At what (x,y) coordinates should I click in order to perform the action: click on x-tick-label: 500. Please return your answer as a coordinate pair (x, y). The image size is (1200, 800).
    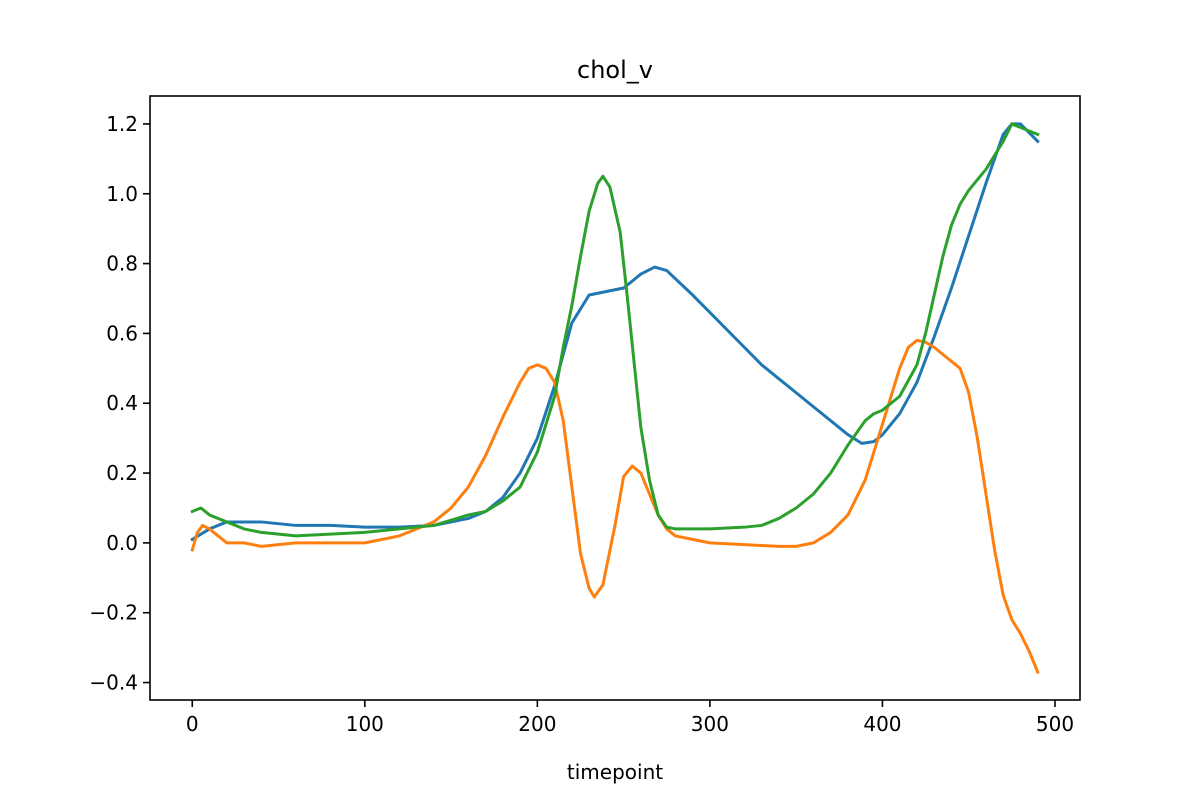
    Looking at the image, I should click on (1055, 724).